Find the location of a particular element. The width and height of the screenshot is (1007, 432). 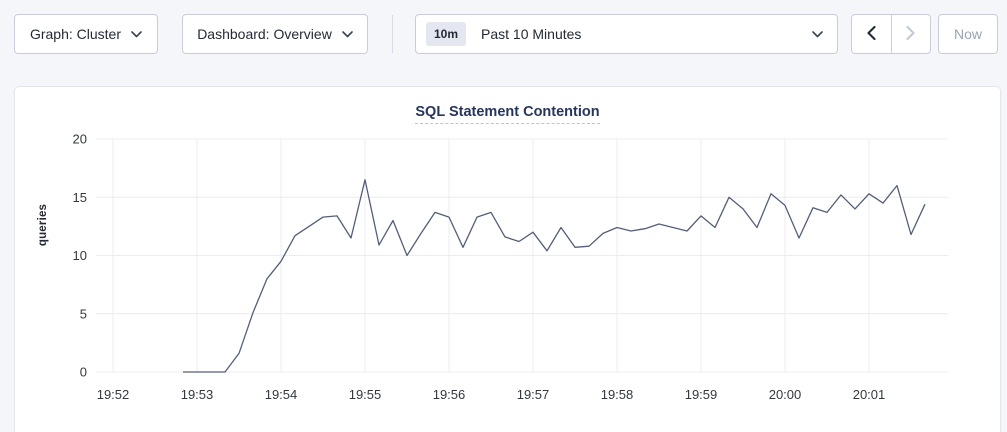

dashboard-dropdown-label: Dashboard: Overview is located at coordinates (264, 34).